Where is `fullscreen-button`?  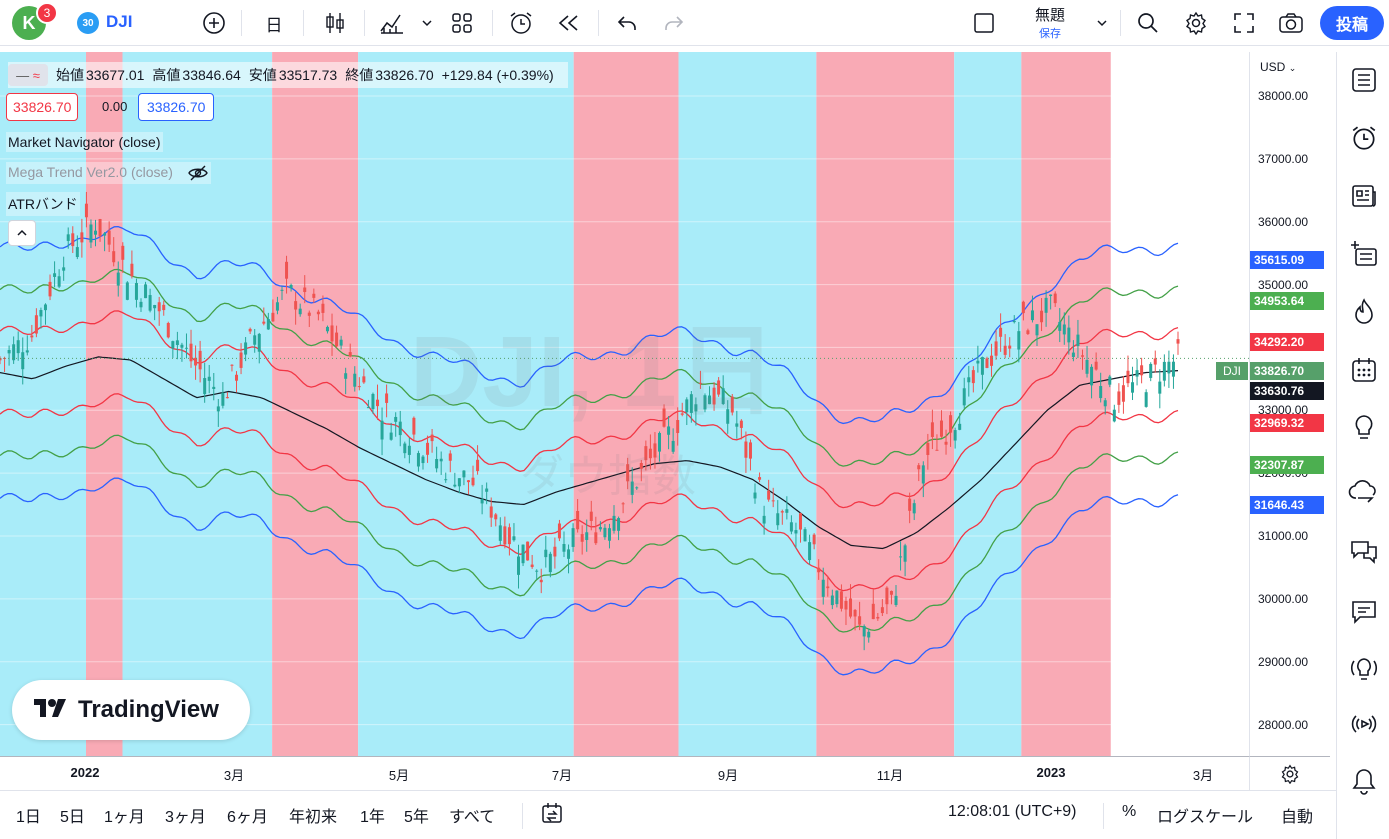 fullscreen-button is located at coordinates (1244, 23).